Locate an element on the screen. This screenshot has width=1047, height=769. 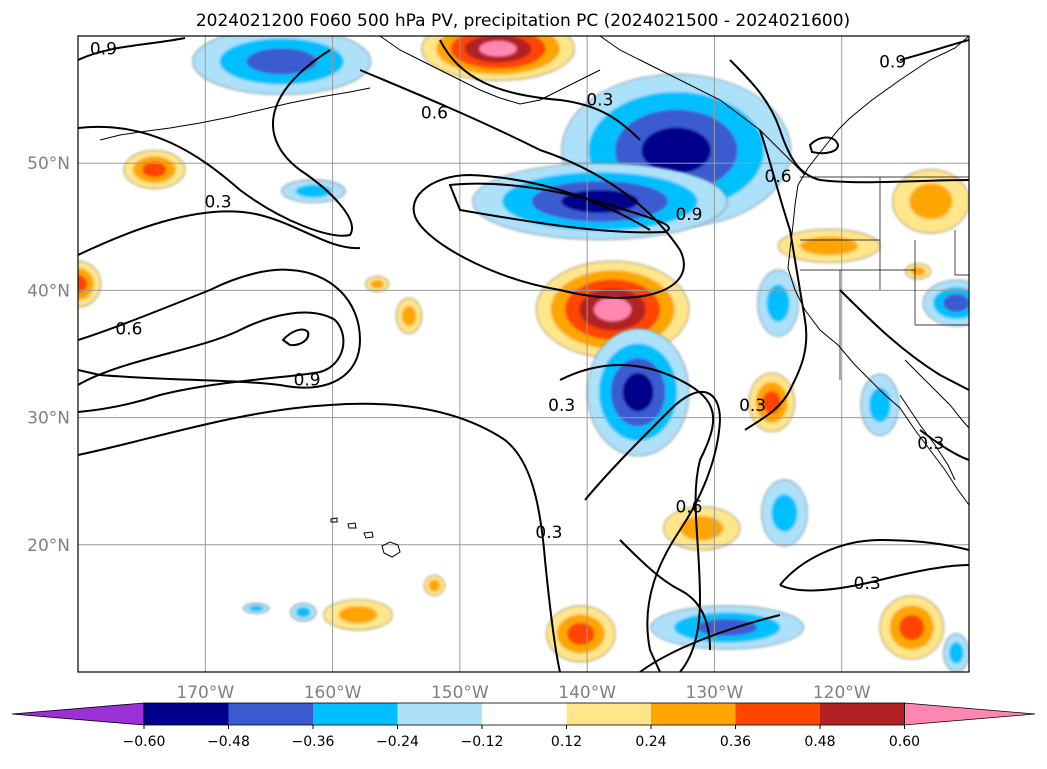
pv-contour-0p3-east-trough is located at coordinates (636, 518).